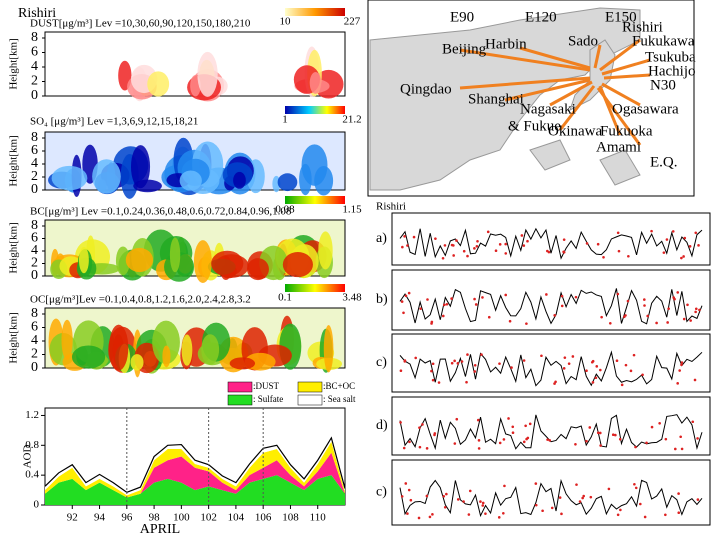 This screenshot has width=720, height=540. Describe the element at coordinates (34, 275) in the screenshot. I see `y-tick-label: 0` at that location.